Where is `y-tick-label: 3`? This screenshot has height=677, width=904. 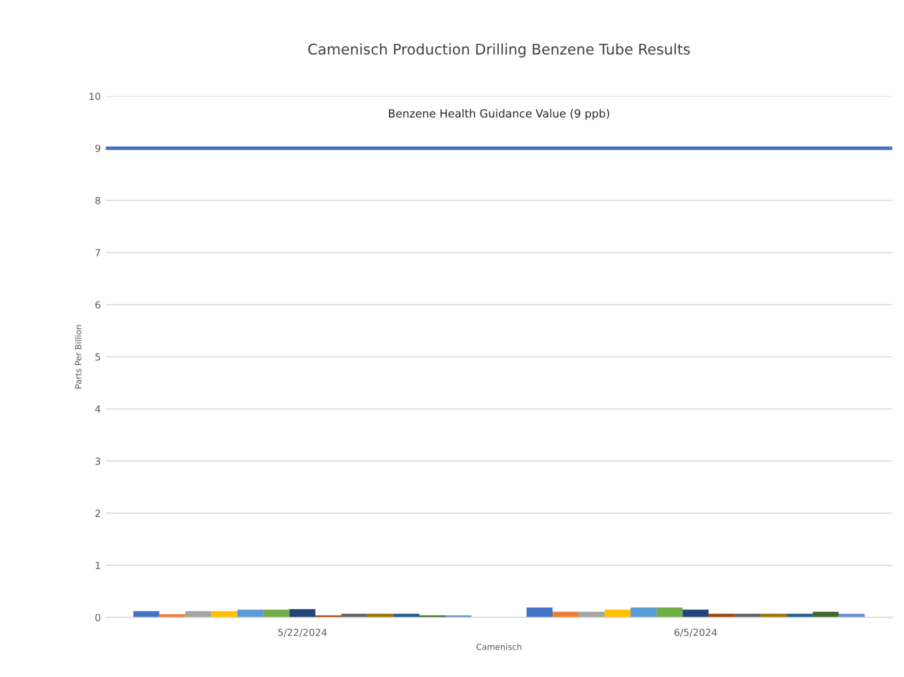 y-tick-label: 3 is located at coordinates (97, 461).